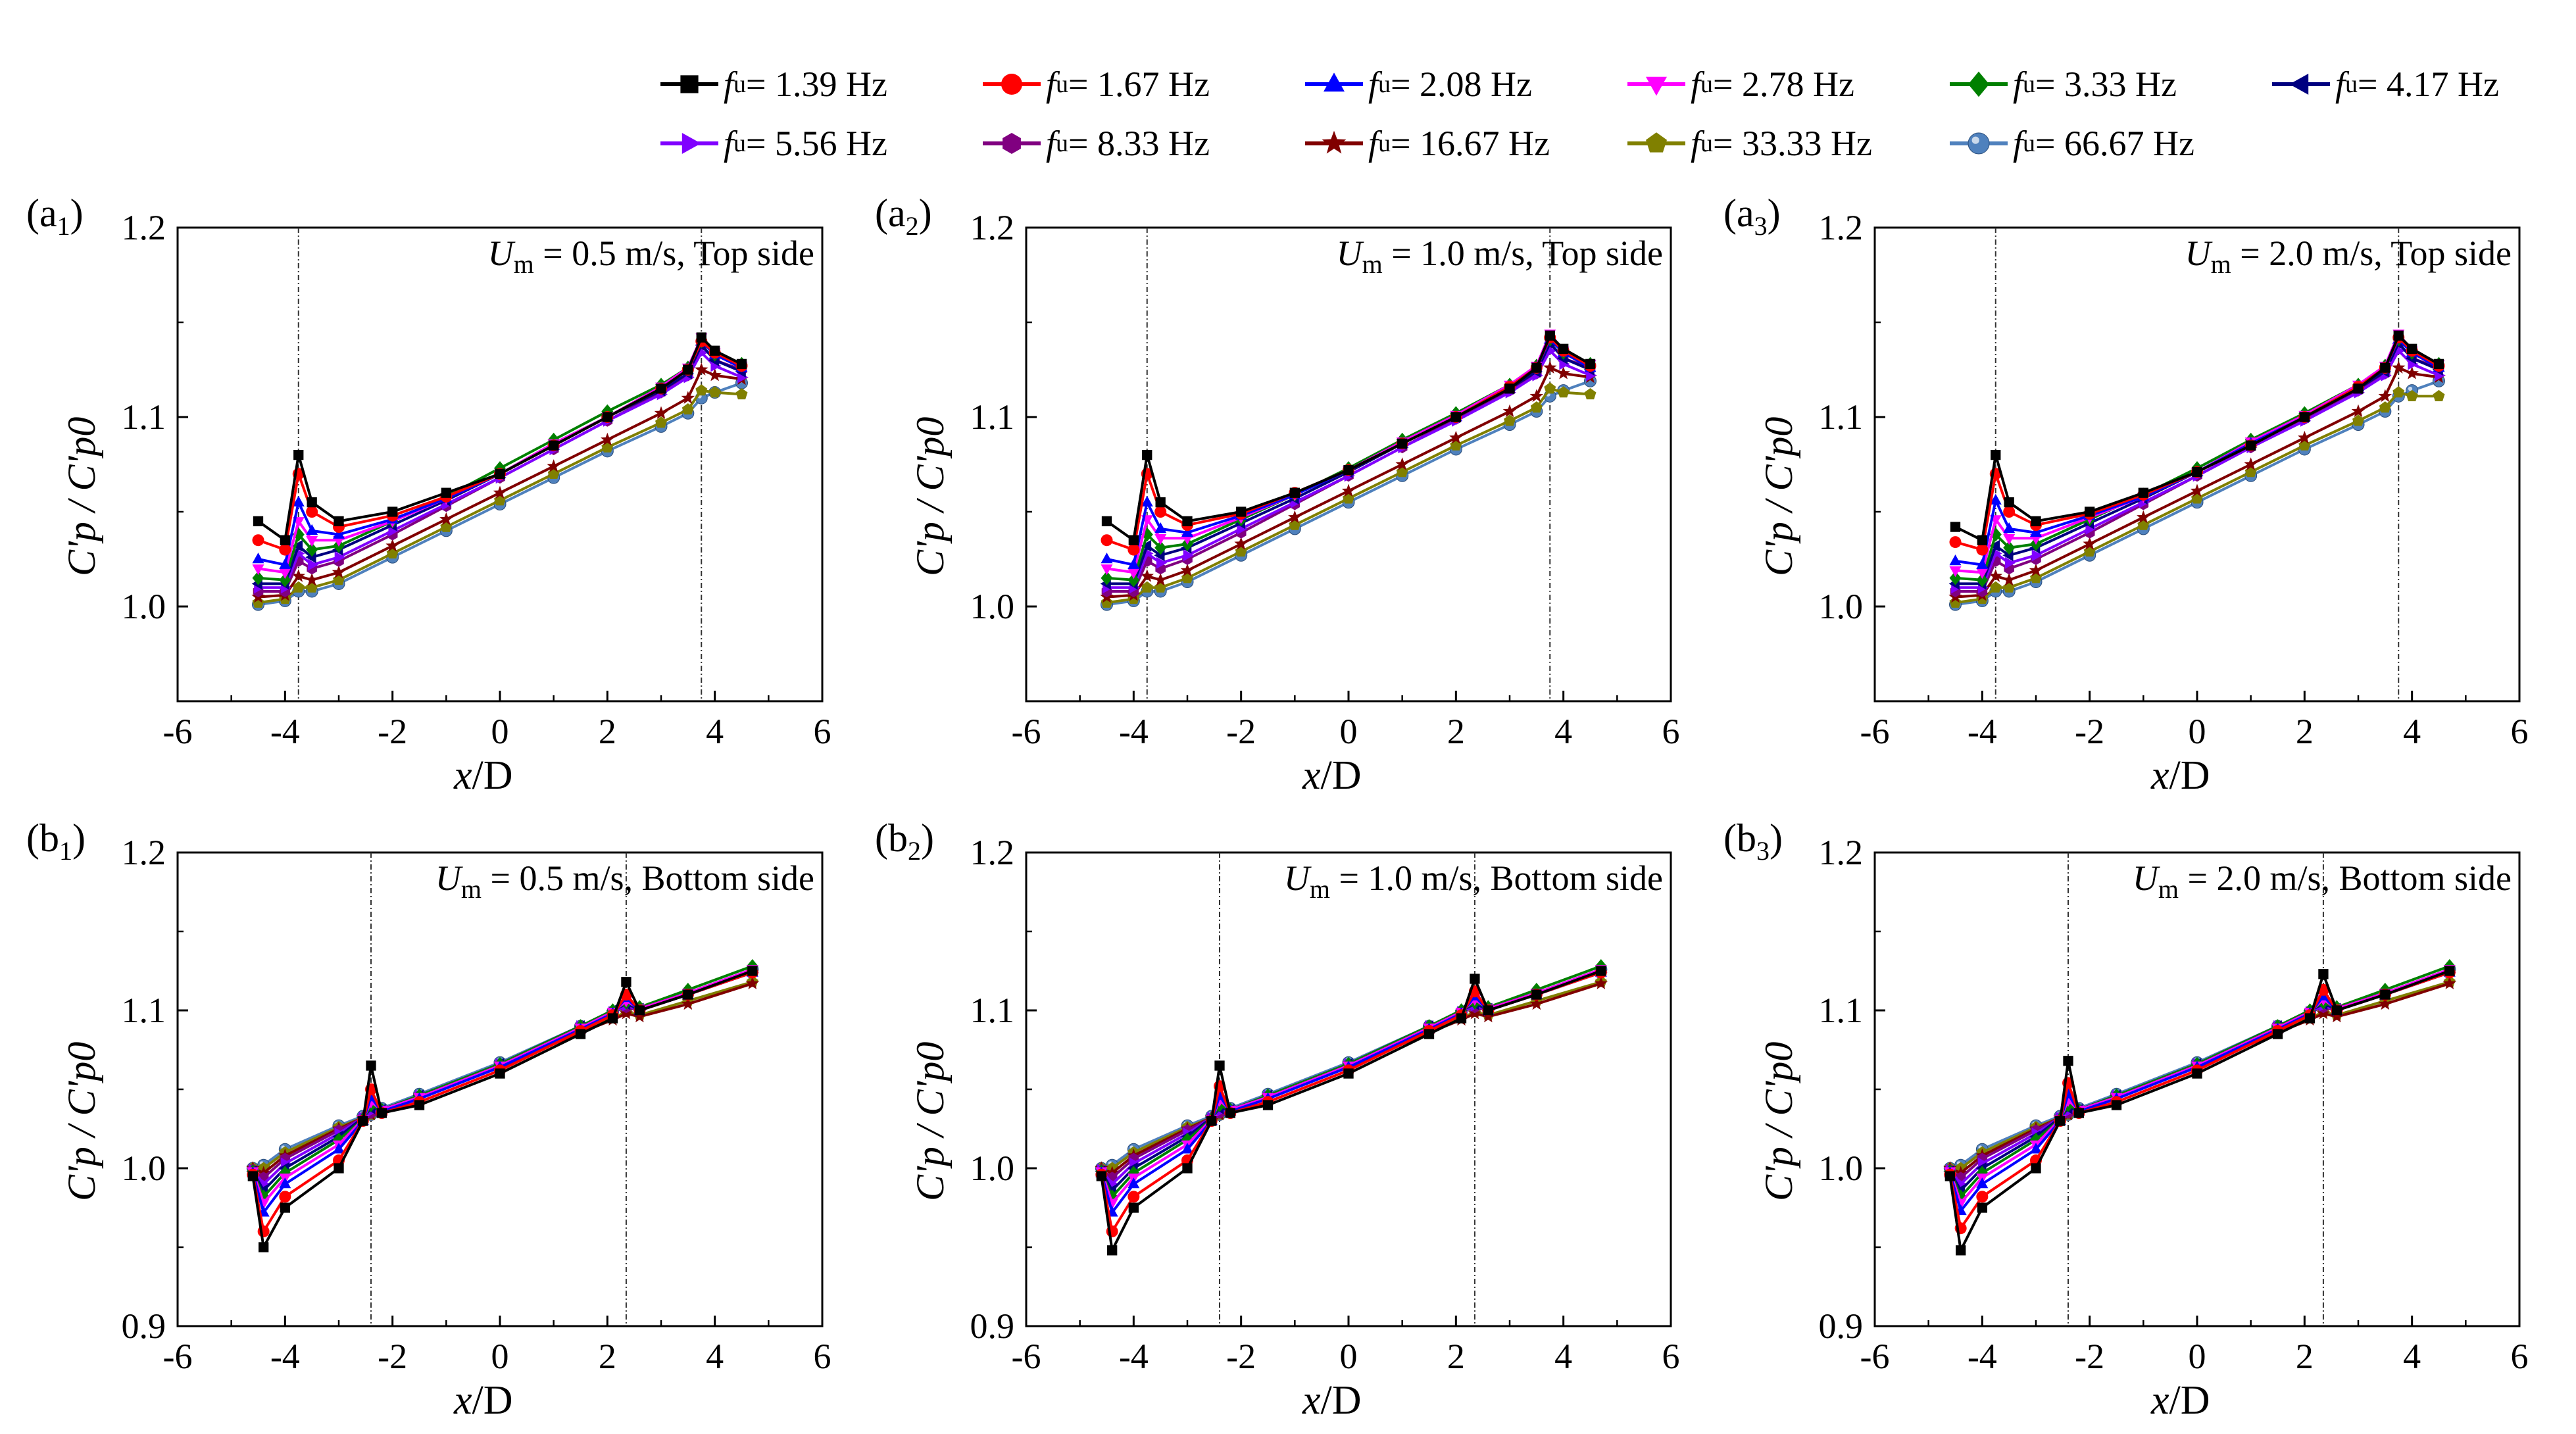 The image size is (2576, 1434). Describe the element at coordinates (2220, 264) in the screenshot. I see `annotation-subscript: m` at that location.